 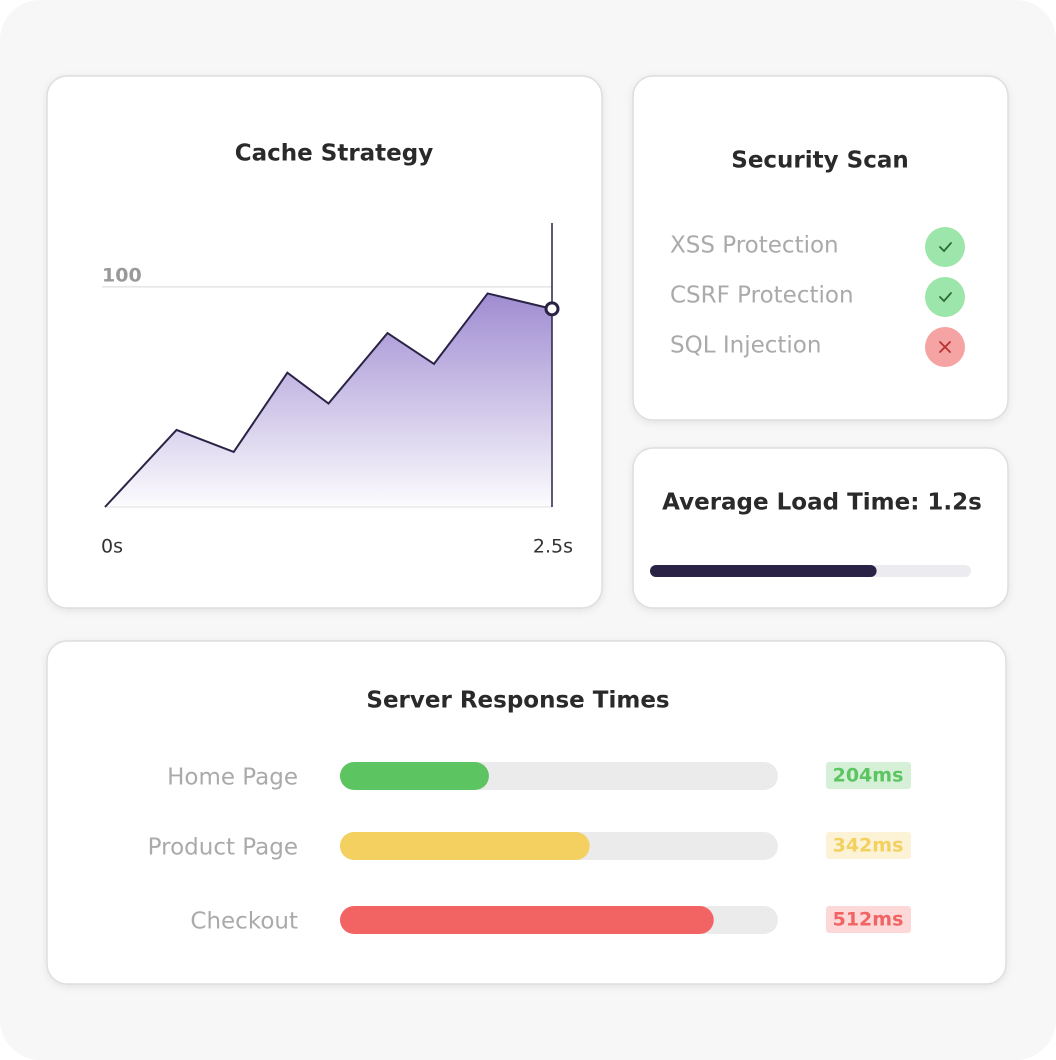 What do you see at coordinates (820, 528) in the screenshot?
I see `load-card` at bounding box center [820, 528].